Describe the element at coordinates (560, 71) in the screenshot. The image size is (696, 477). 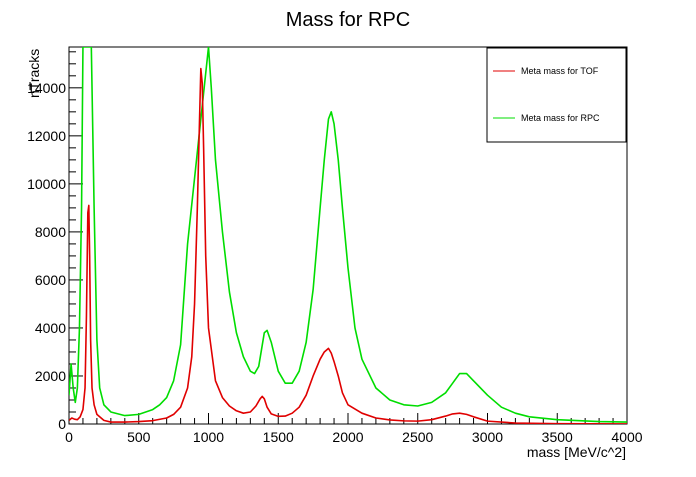
I see `legend-label-tof: Meta mass for TOF` at that location.